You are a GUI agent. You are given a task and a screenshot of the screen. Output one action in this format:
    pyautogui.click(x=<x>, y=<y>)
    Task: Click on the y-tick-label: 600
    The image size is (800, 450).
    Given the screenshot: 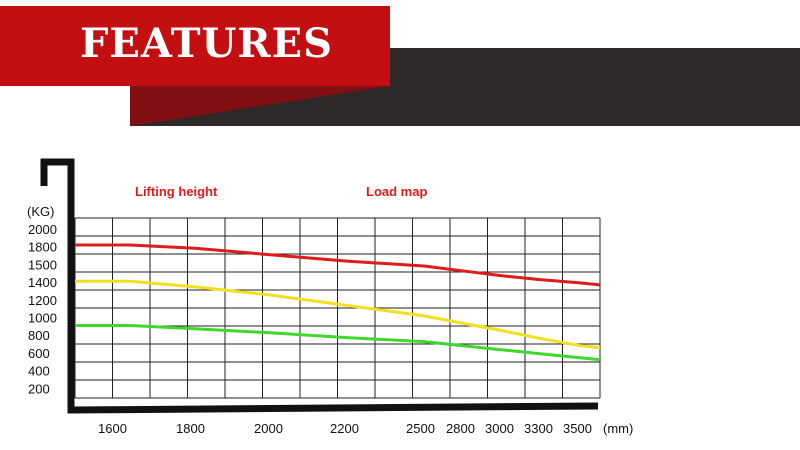 What is the action you would take?
    pyautogui.click(x=39, y=353)
    